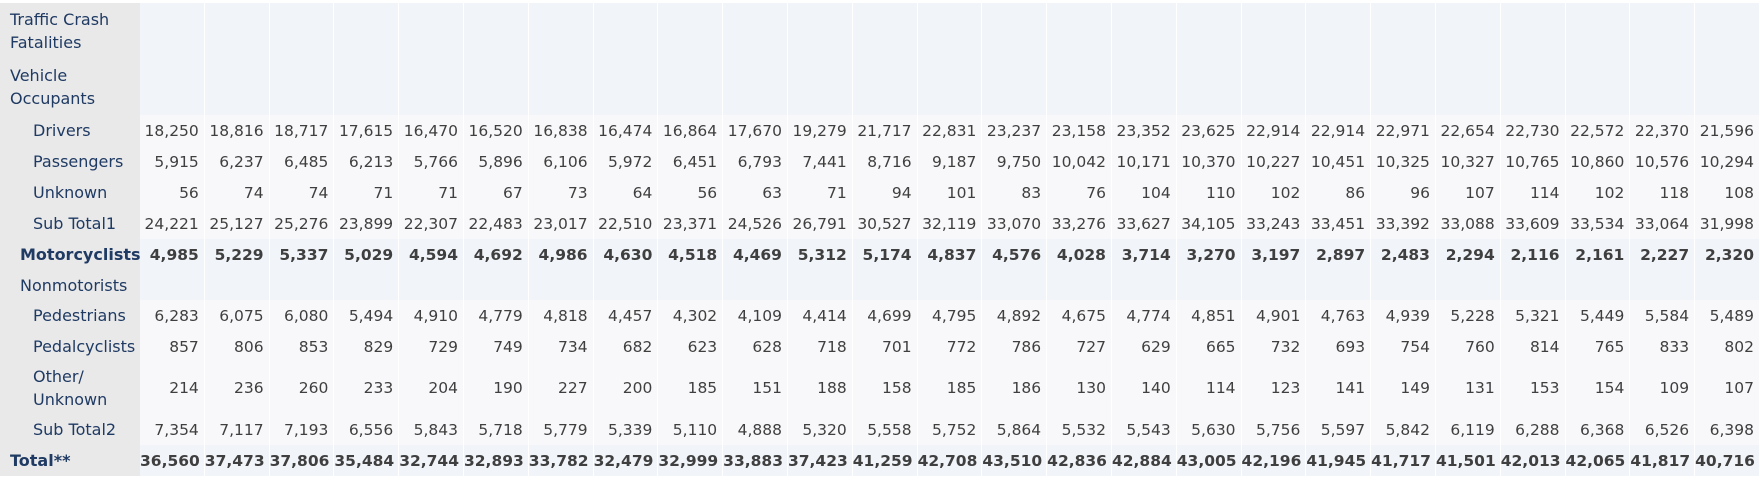  I want to click on table-cell: 22,483, so click(496, 223).